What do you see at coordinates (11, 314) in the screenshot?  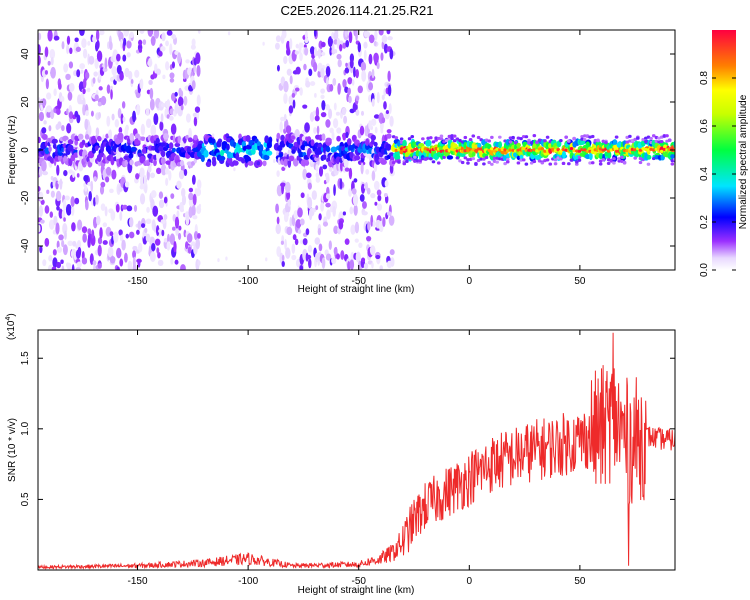 I see `multiplier-close: )` at bounding box center [11, 314].